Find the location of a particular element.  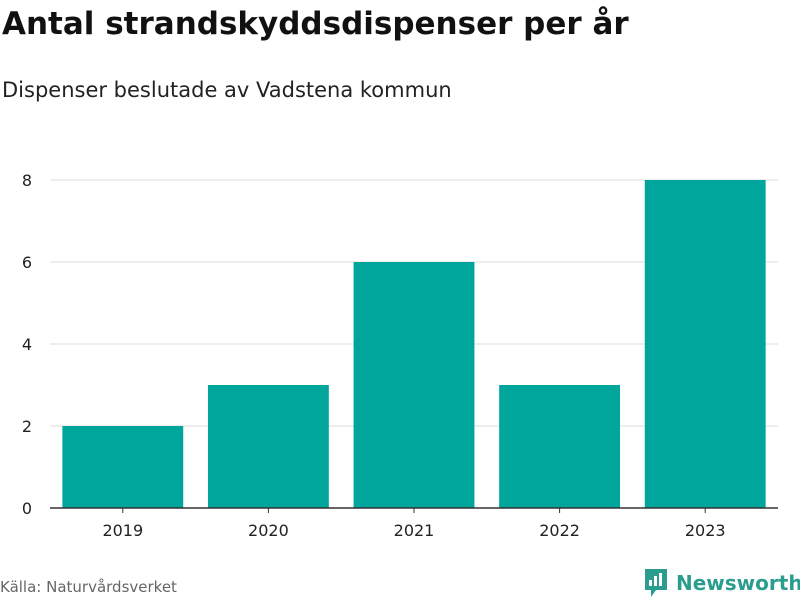

brand-logo: Newsworthy is located at coordinates (722, 583).